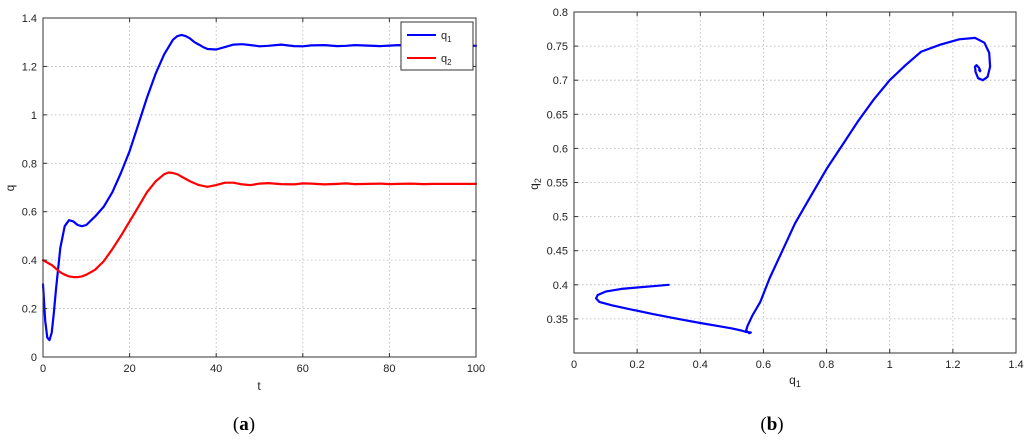 The width and height of the screenshot is (1024, 440). What do you see at coordinates (29, 164) in the screenshot?
I see `y-tick-label-a: 0.8` at bounding box center [29, 164].